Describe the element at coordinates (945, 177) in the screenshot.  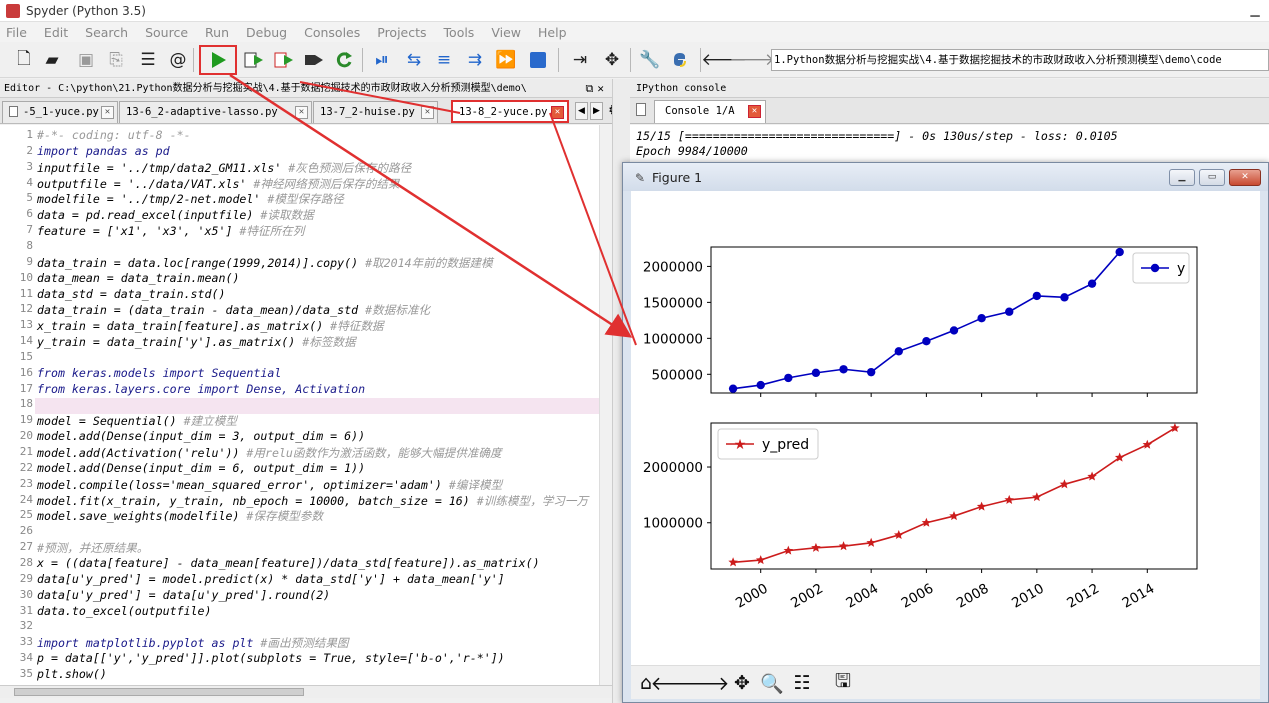
I see `figure-title-bar: ✎ Figure 1 ▁ ▭ ✕` at that location.